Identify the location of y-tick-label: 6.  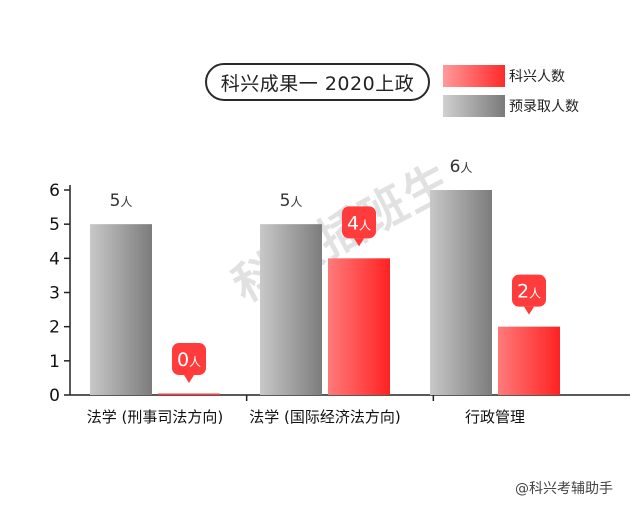
(54, 191).